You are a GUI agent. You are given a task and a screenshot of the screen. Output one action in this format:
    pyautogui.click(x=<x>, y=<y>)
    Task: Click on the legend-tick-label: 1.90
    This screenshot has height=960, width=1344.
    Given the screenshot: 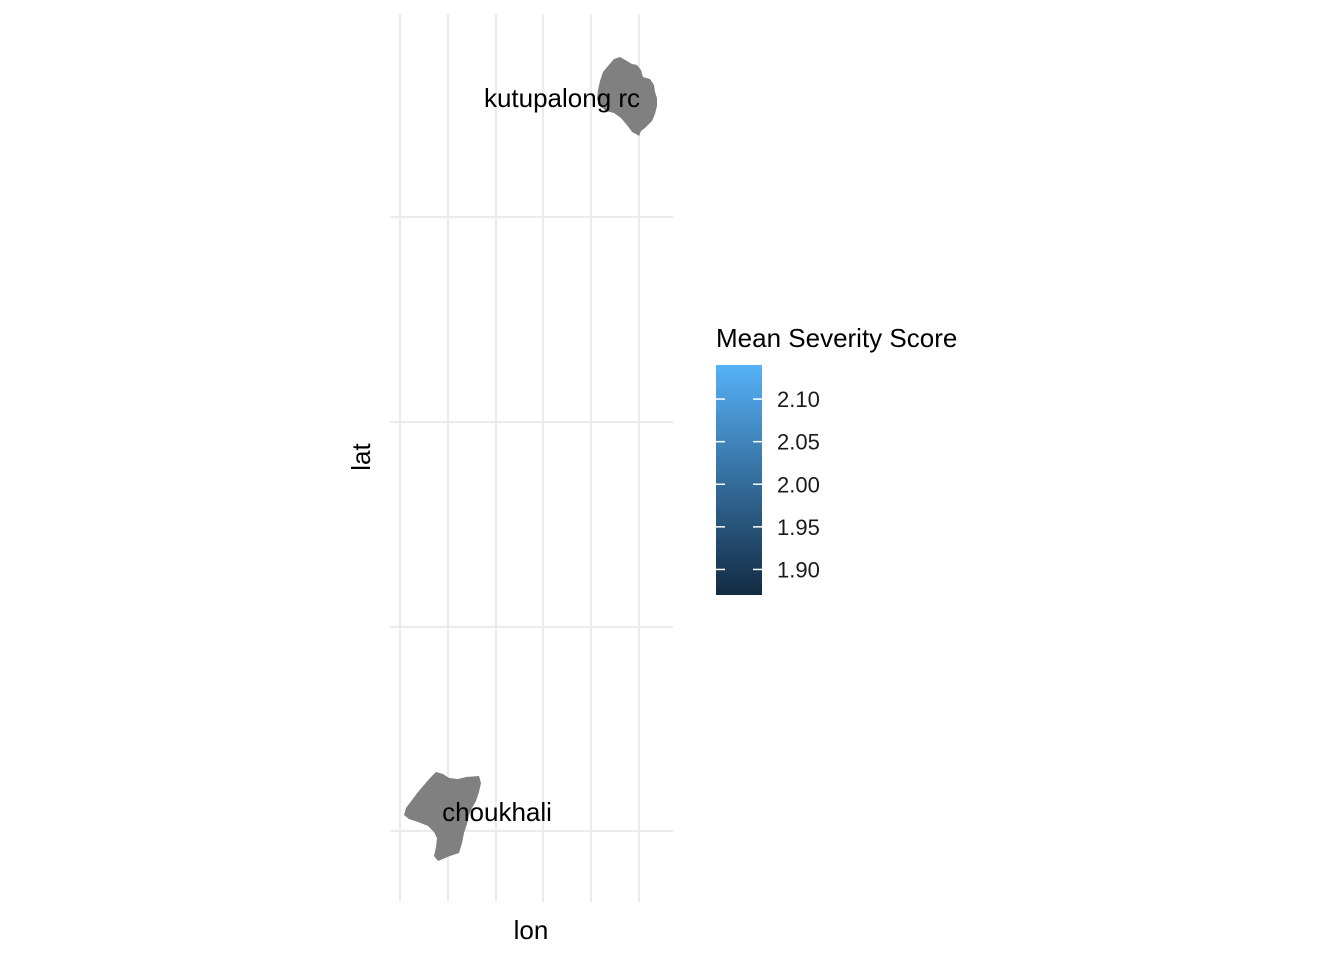 What is the action you would take?
    pyautogui.click(x=798, y=569)
    